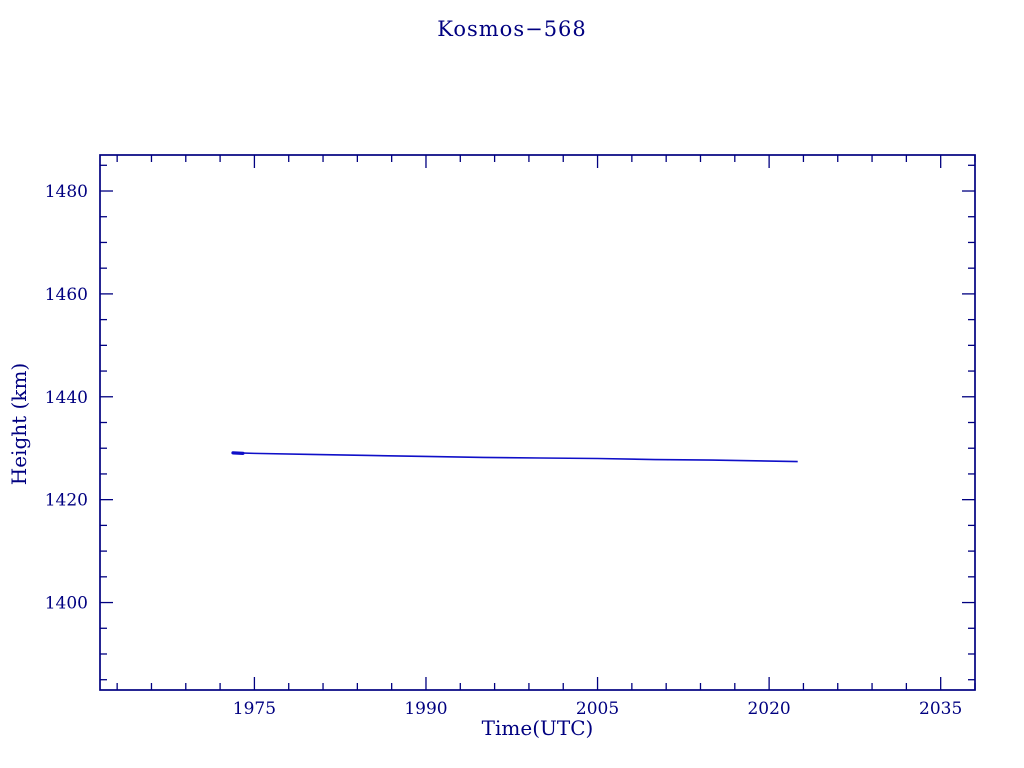 This screenshot has width=1024, height=768. I want to click on y-tick-label: 1460, so click(66, 295).